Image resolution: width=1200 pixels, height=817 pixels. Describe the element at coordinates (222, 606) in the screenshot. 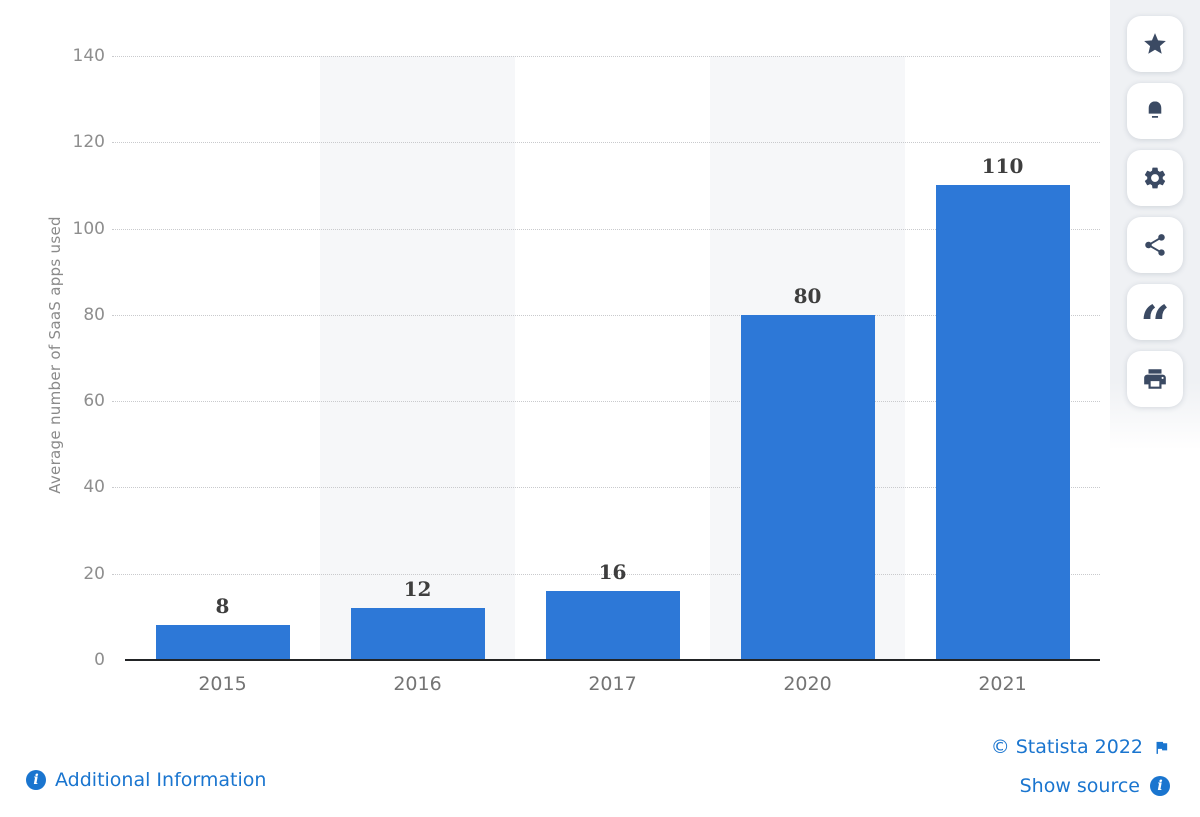

I see `value-label: 8` at that location.